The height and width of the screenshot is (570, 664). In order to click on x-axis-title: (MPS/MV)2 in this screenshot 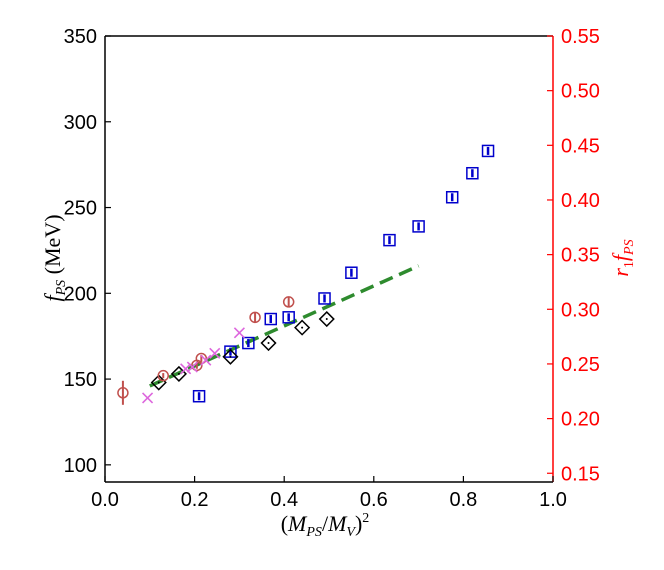, I will do `click(325, 525)`.